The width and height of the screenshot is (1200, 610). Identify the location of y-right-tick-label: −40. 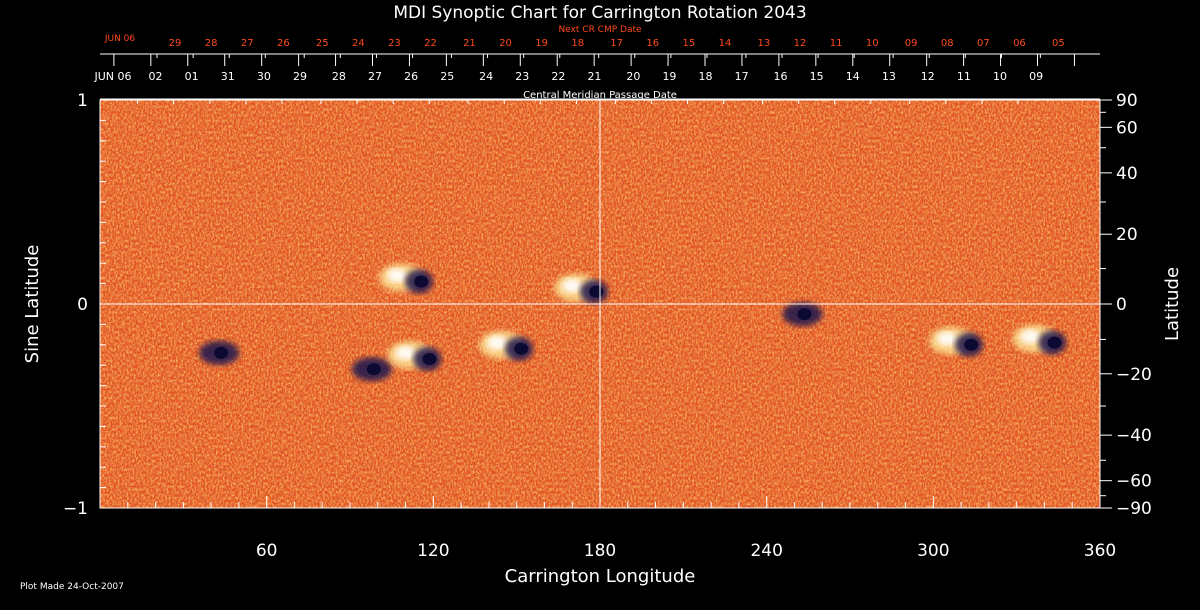
(1134, 436).